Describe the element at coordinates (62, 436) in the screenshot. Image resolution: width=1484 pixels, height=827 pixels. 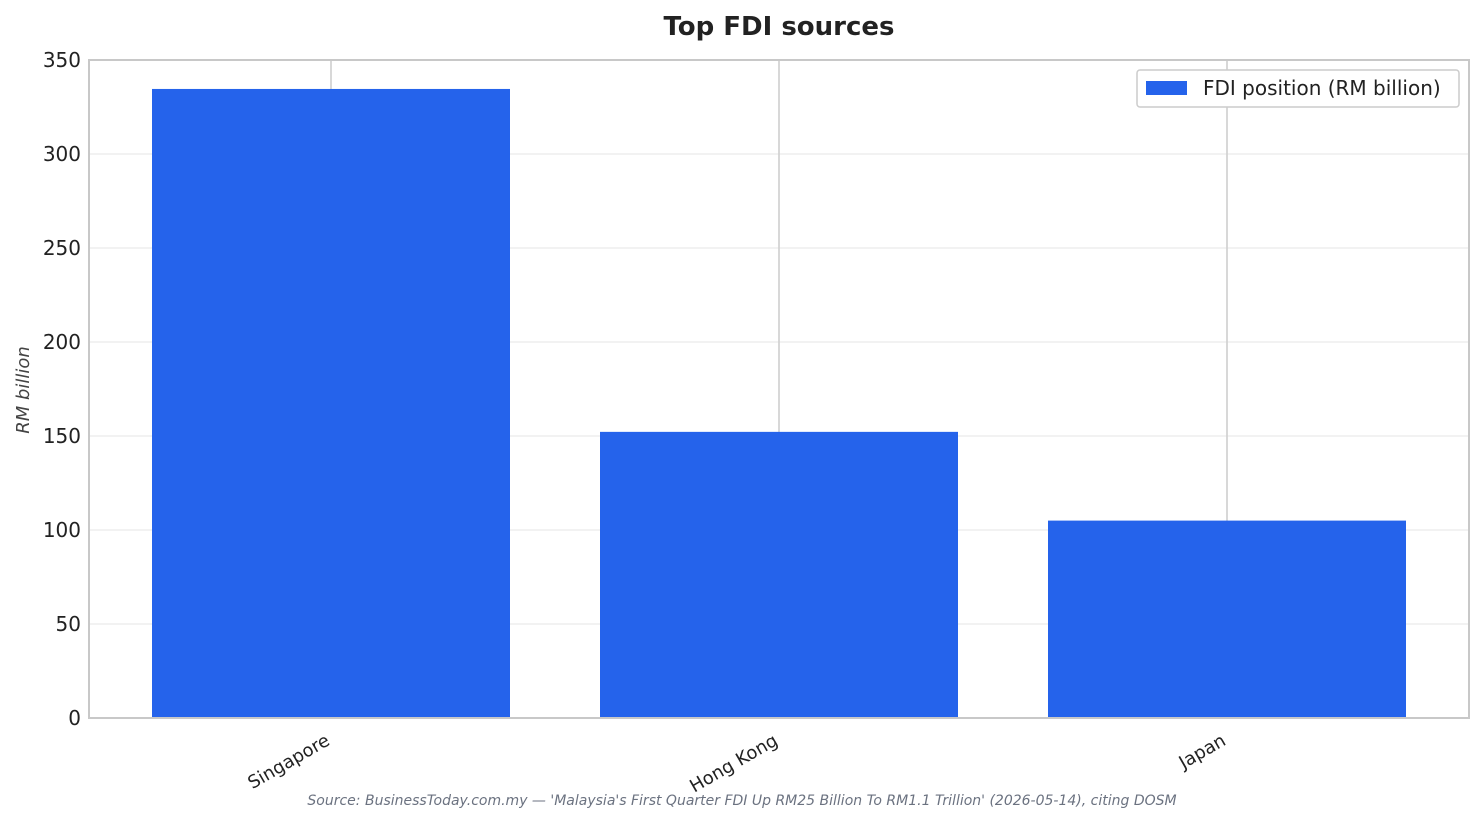
I see `y-tick-label: 150` at that location.